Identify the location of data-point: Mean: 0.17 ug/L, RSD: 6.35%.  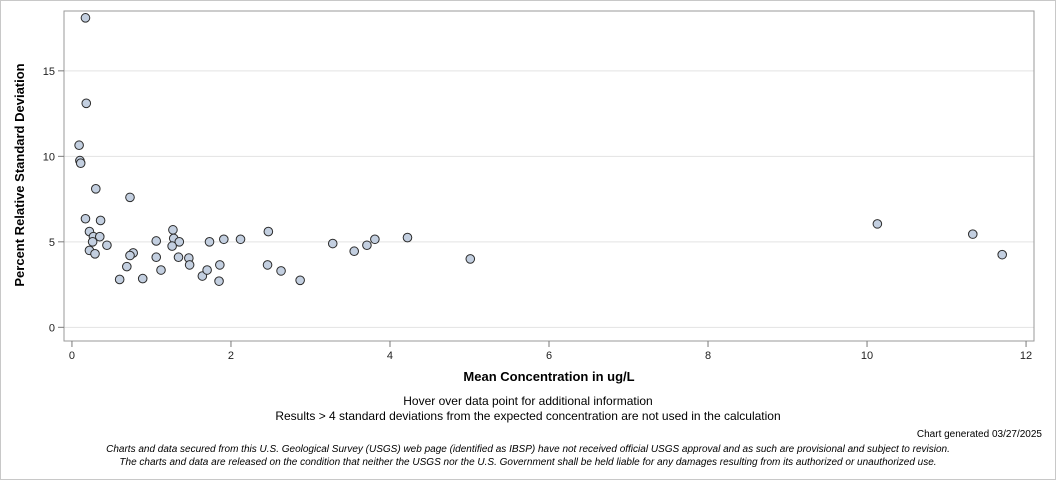
(85, 218).